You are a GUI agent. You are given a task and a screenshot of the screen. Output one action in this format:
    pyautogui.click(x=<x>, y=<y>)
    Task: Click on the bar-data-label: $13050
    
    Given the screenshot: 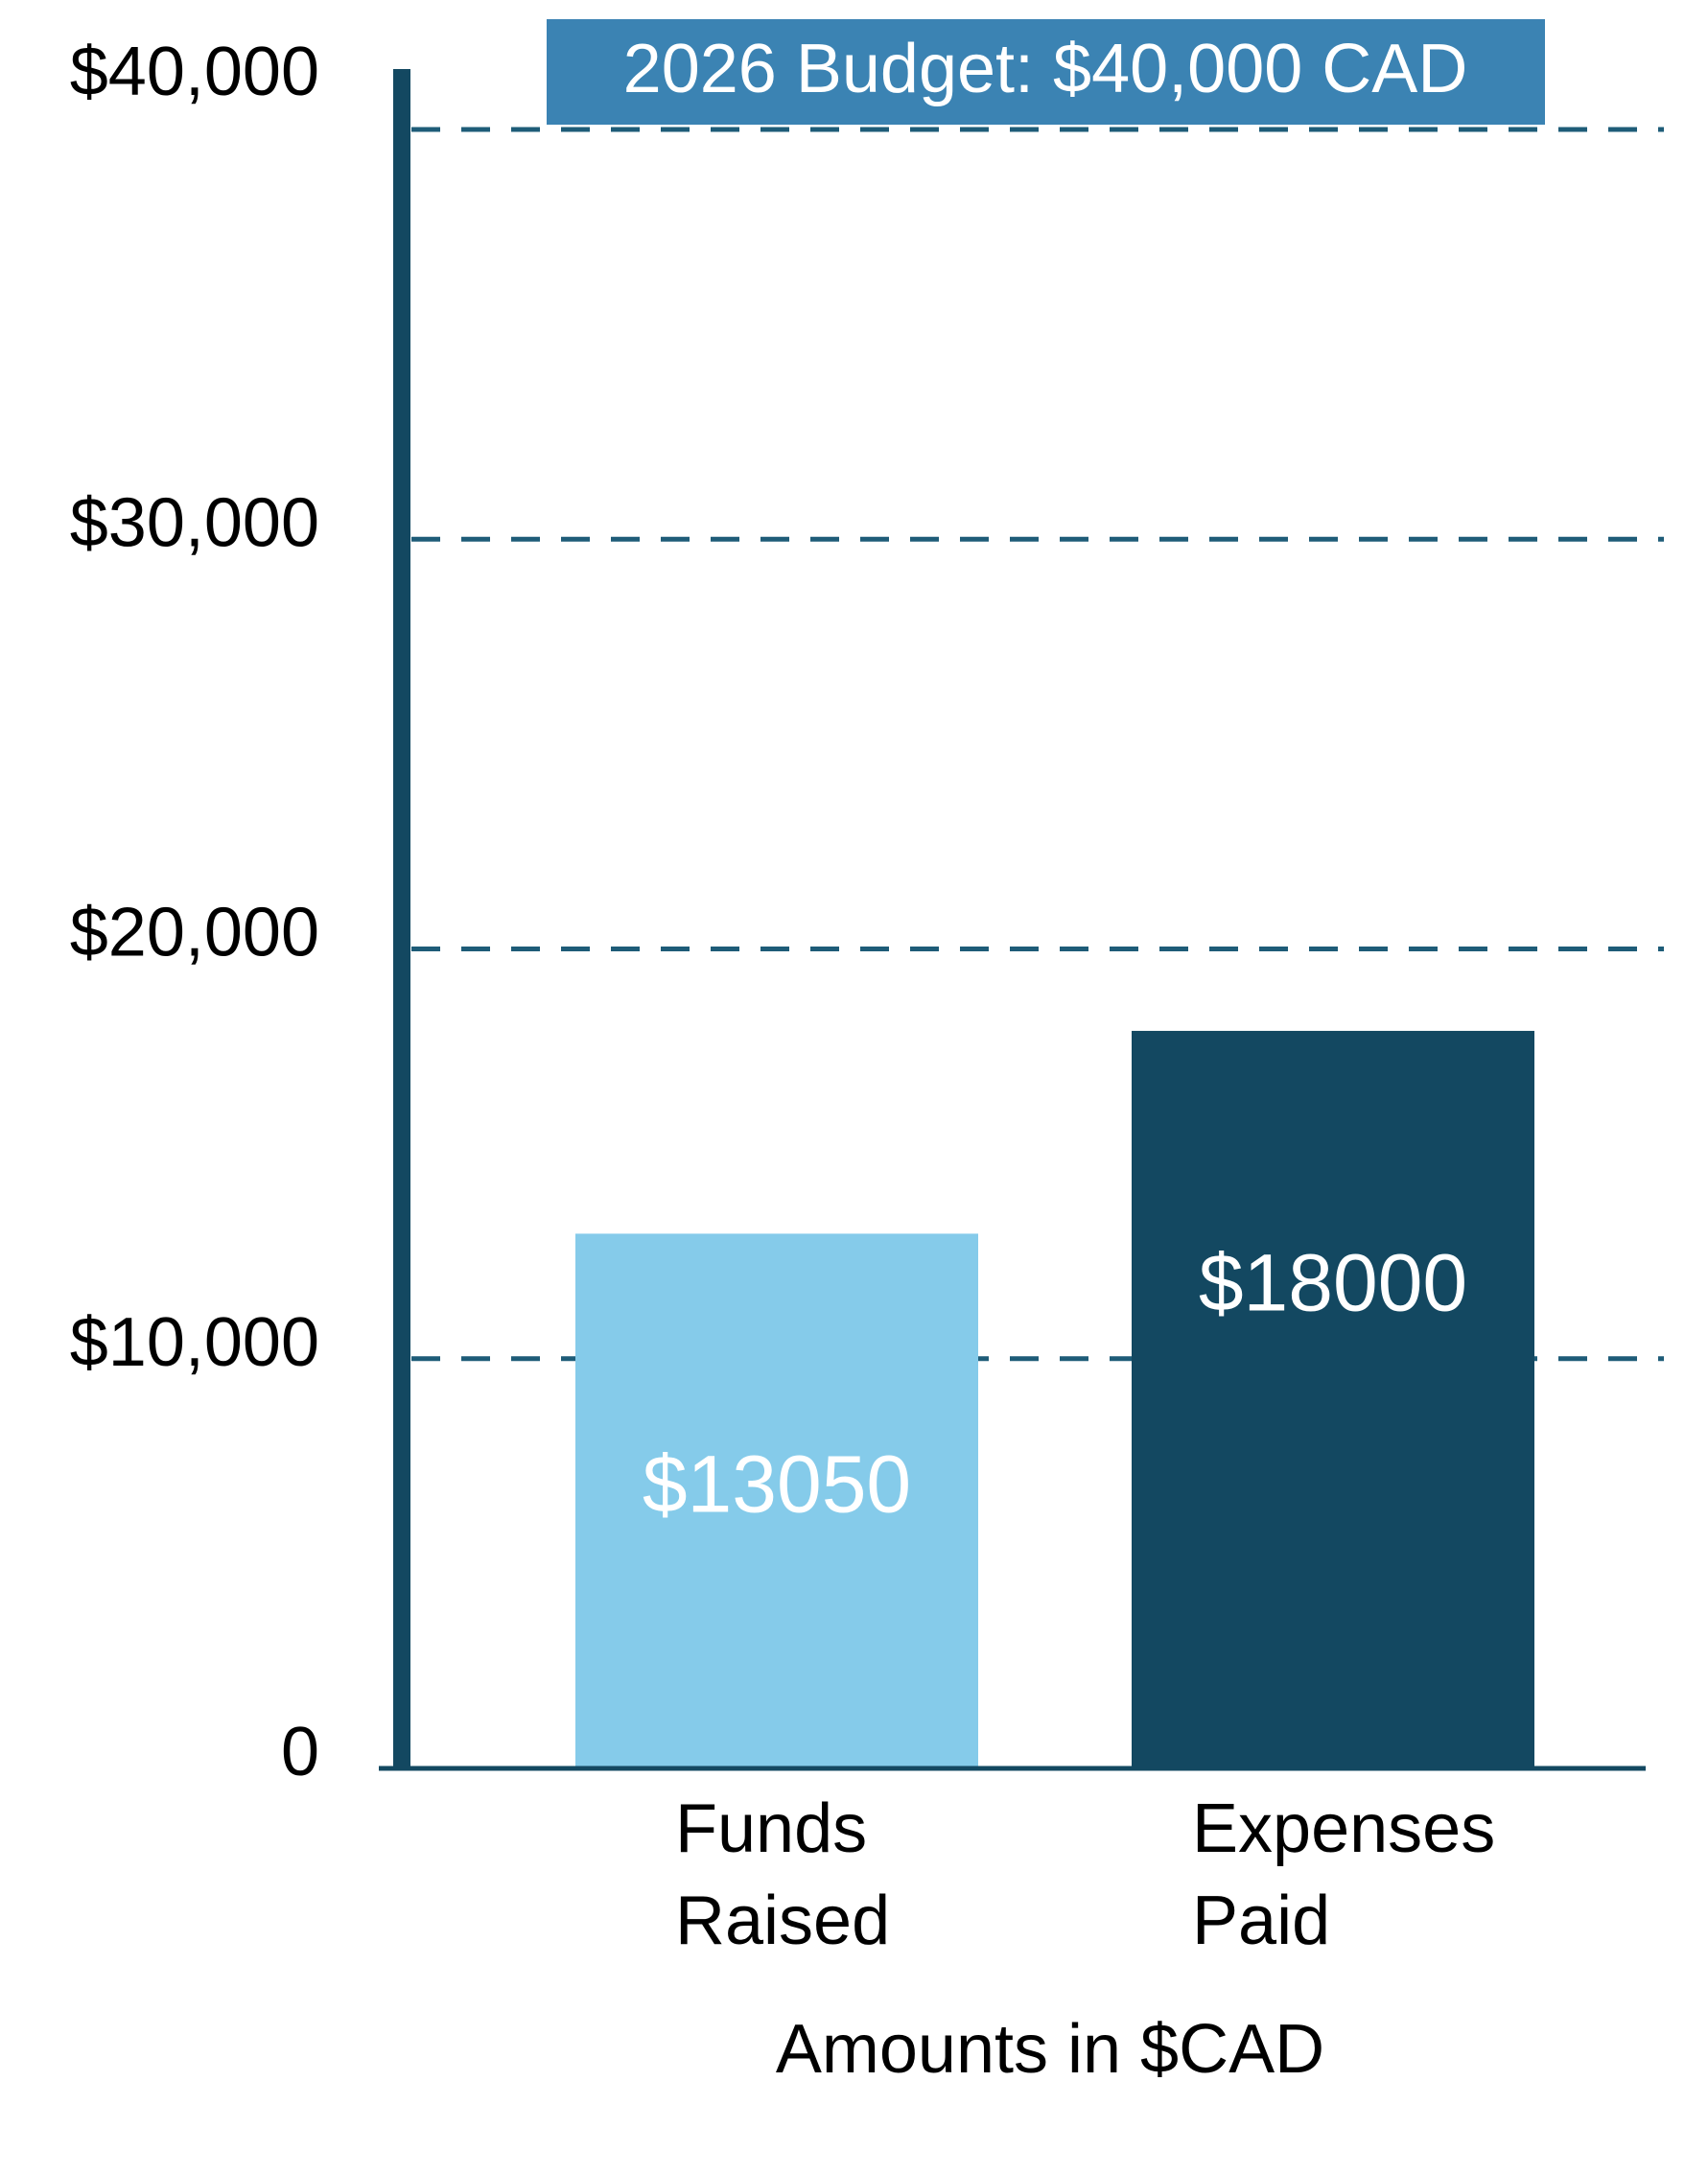 What is the action you would take?
    pyautogui.click(x=777, y=1483)
    